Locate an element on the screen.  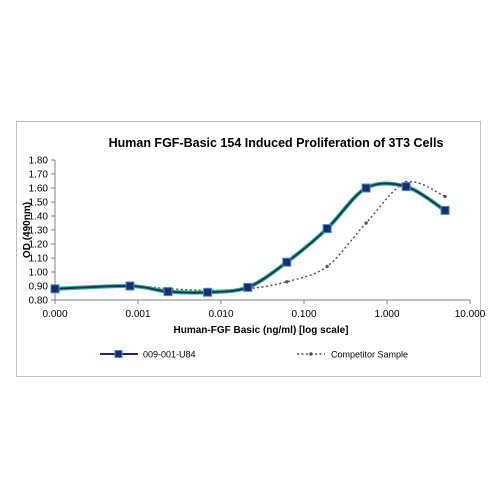
y-tick-label: 1.00 is located at coordinates (39, 273).